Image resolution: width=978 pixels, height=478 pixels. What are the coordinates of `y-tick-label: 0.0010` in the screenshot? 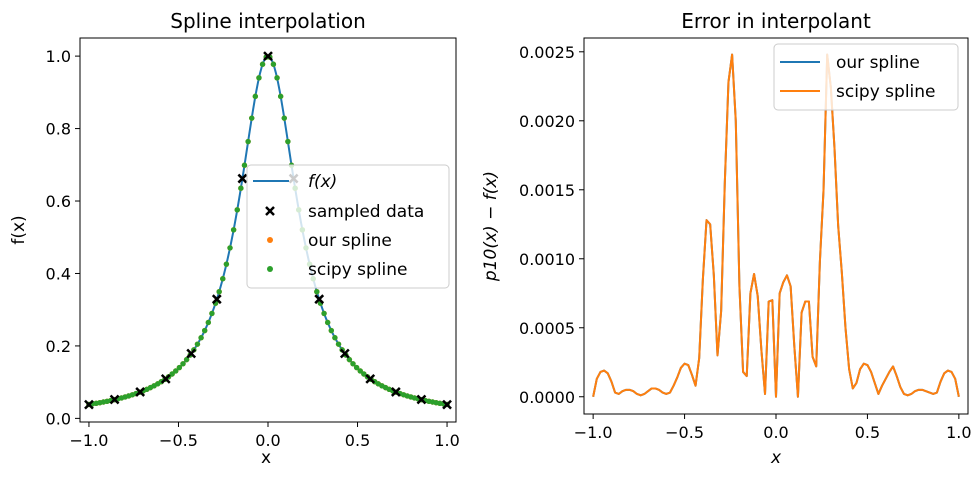 It's located at (547, 259).